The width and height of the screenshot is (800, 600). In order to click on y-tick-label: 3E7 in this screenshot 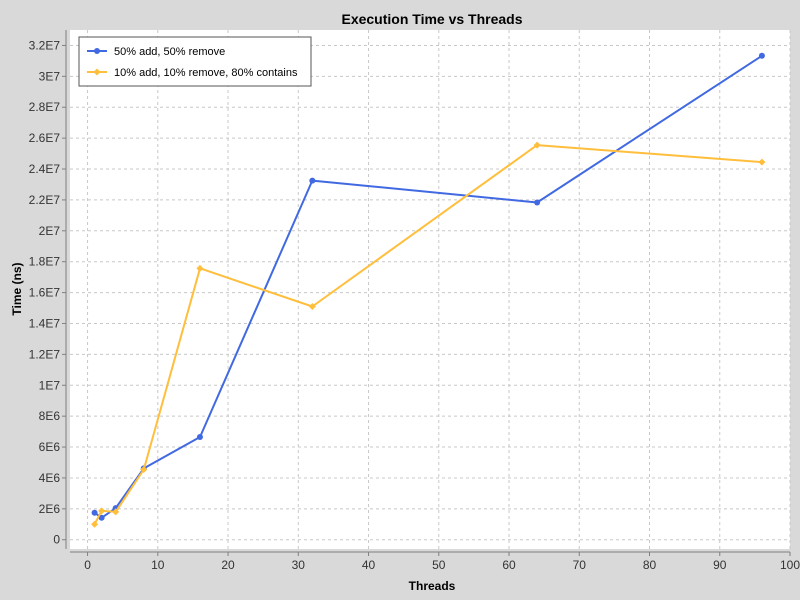, I will do `click(50, 76)`.